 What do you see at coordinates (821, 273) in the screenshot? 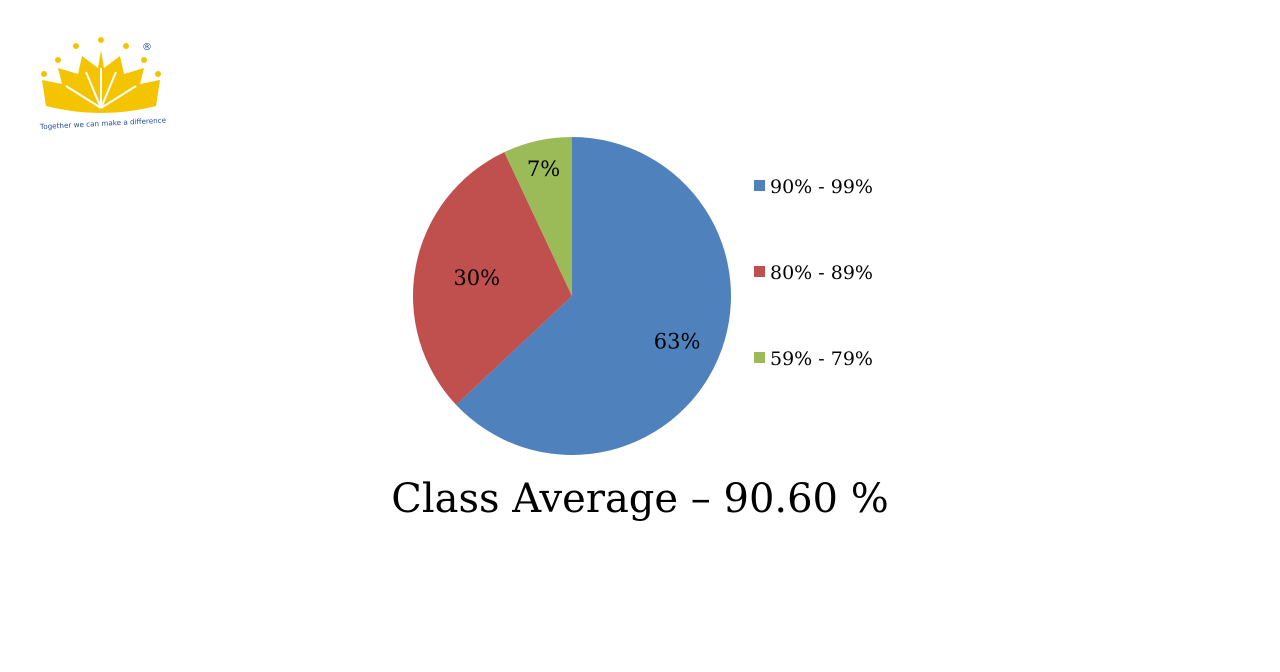
I see `legend-label: 80% - 89%` at bounding box center [821, 273].